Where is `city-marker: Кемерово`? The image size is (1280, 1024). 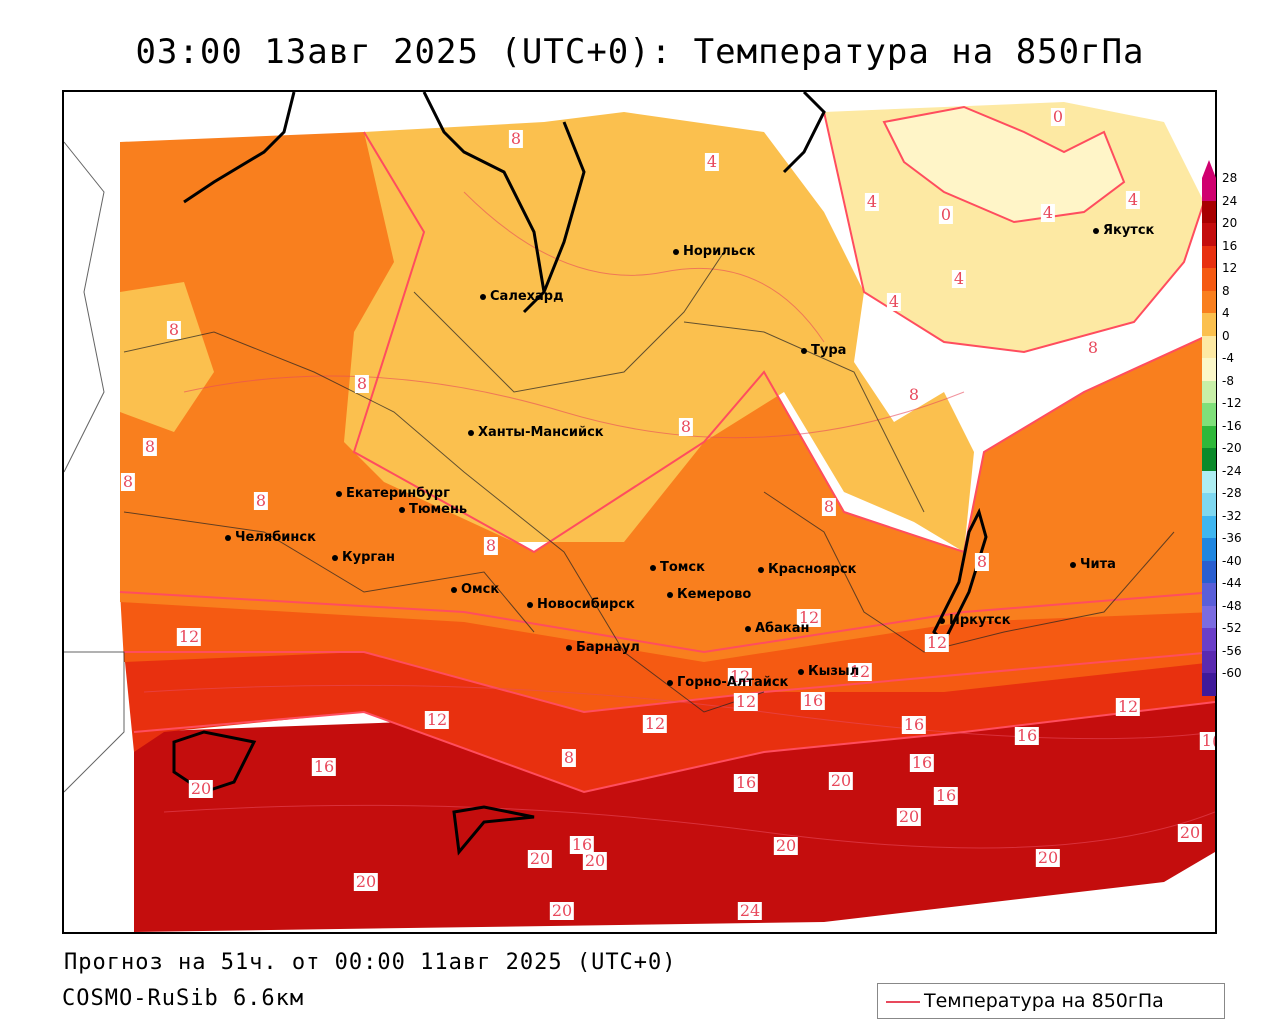 city-marker: Кемерово is located at coordinates (709, 594).